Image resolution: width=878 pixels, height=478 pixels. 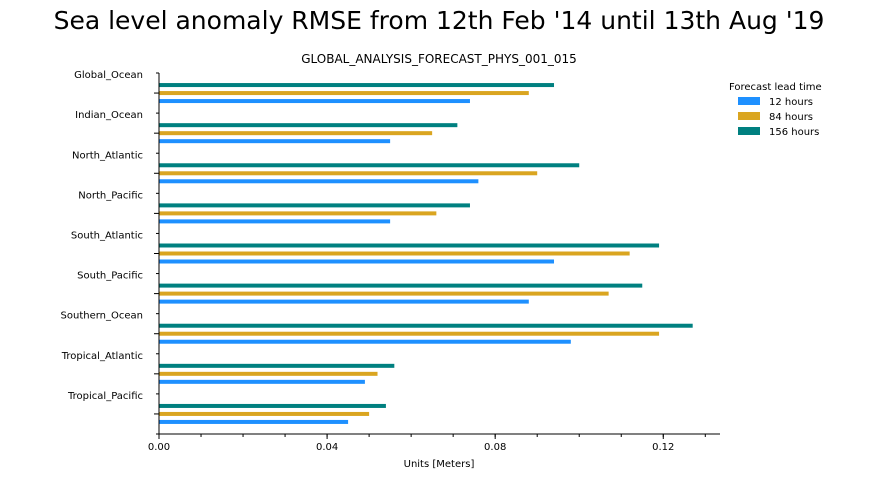 What do you see at coordinates (409, 245) in the screenshot?
I see `bar-South_Atlantic-156-hours` at bounding box center [409, 245].